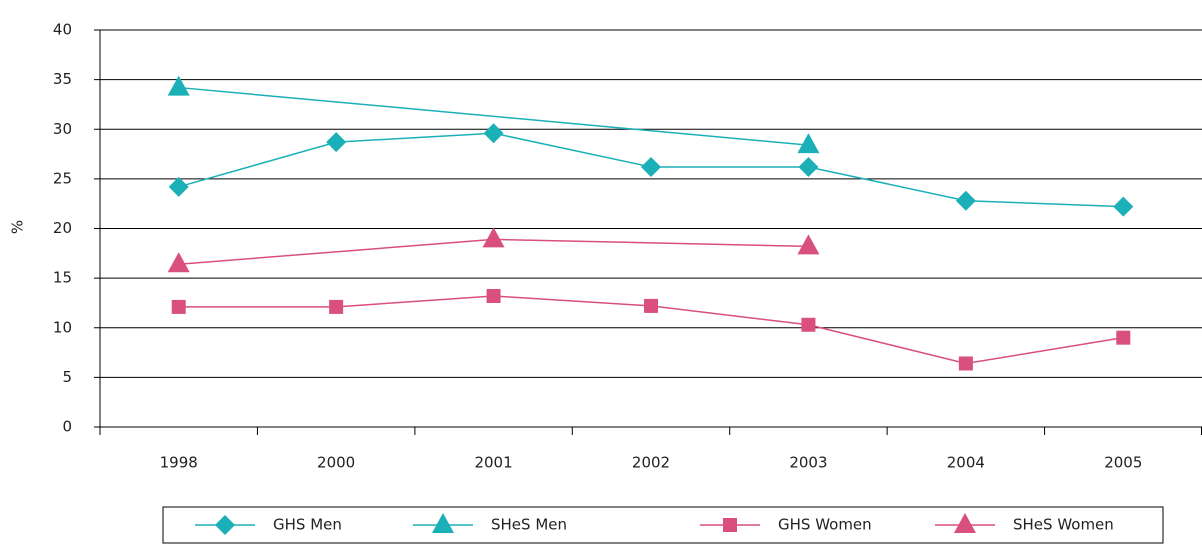  Describe the element at coordinates (336, 463) in the screenshot. I see `x-tick-label: 2000` at that location.